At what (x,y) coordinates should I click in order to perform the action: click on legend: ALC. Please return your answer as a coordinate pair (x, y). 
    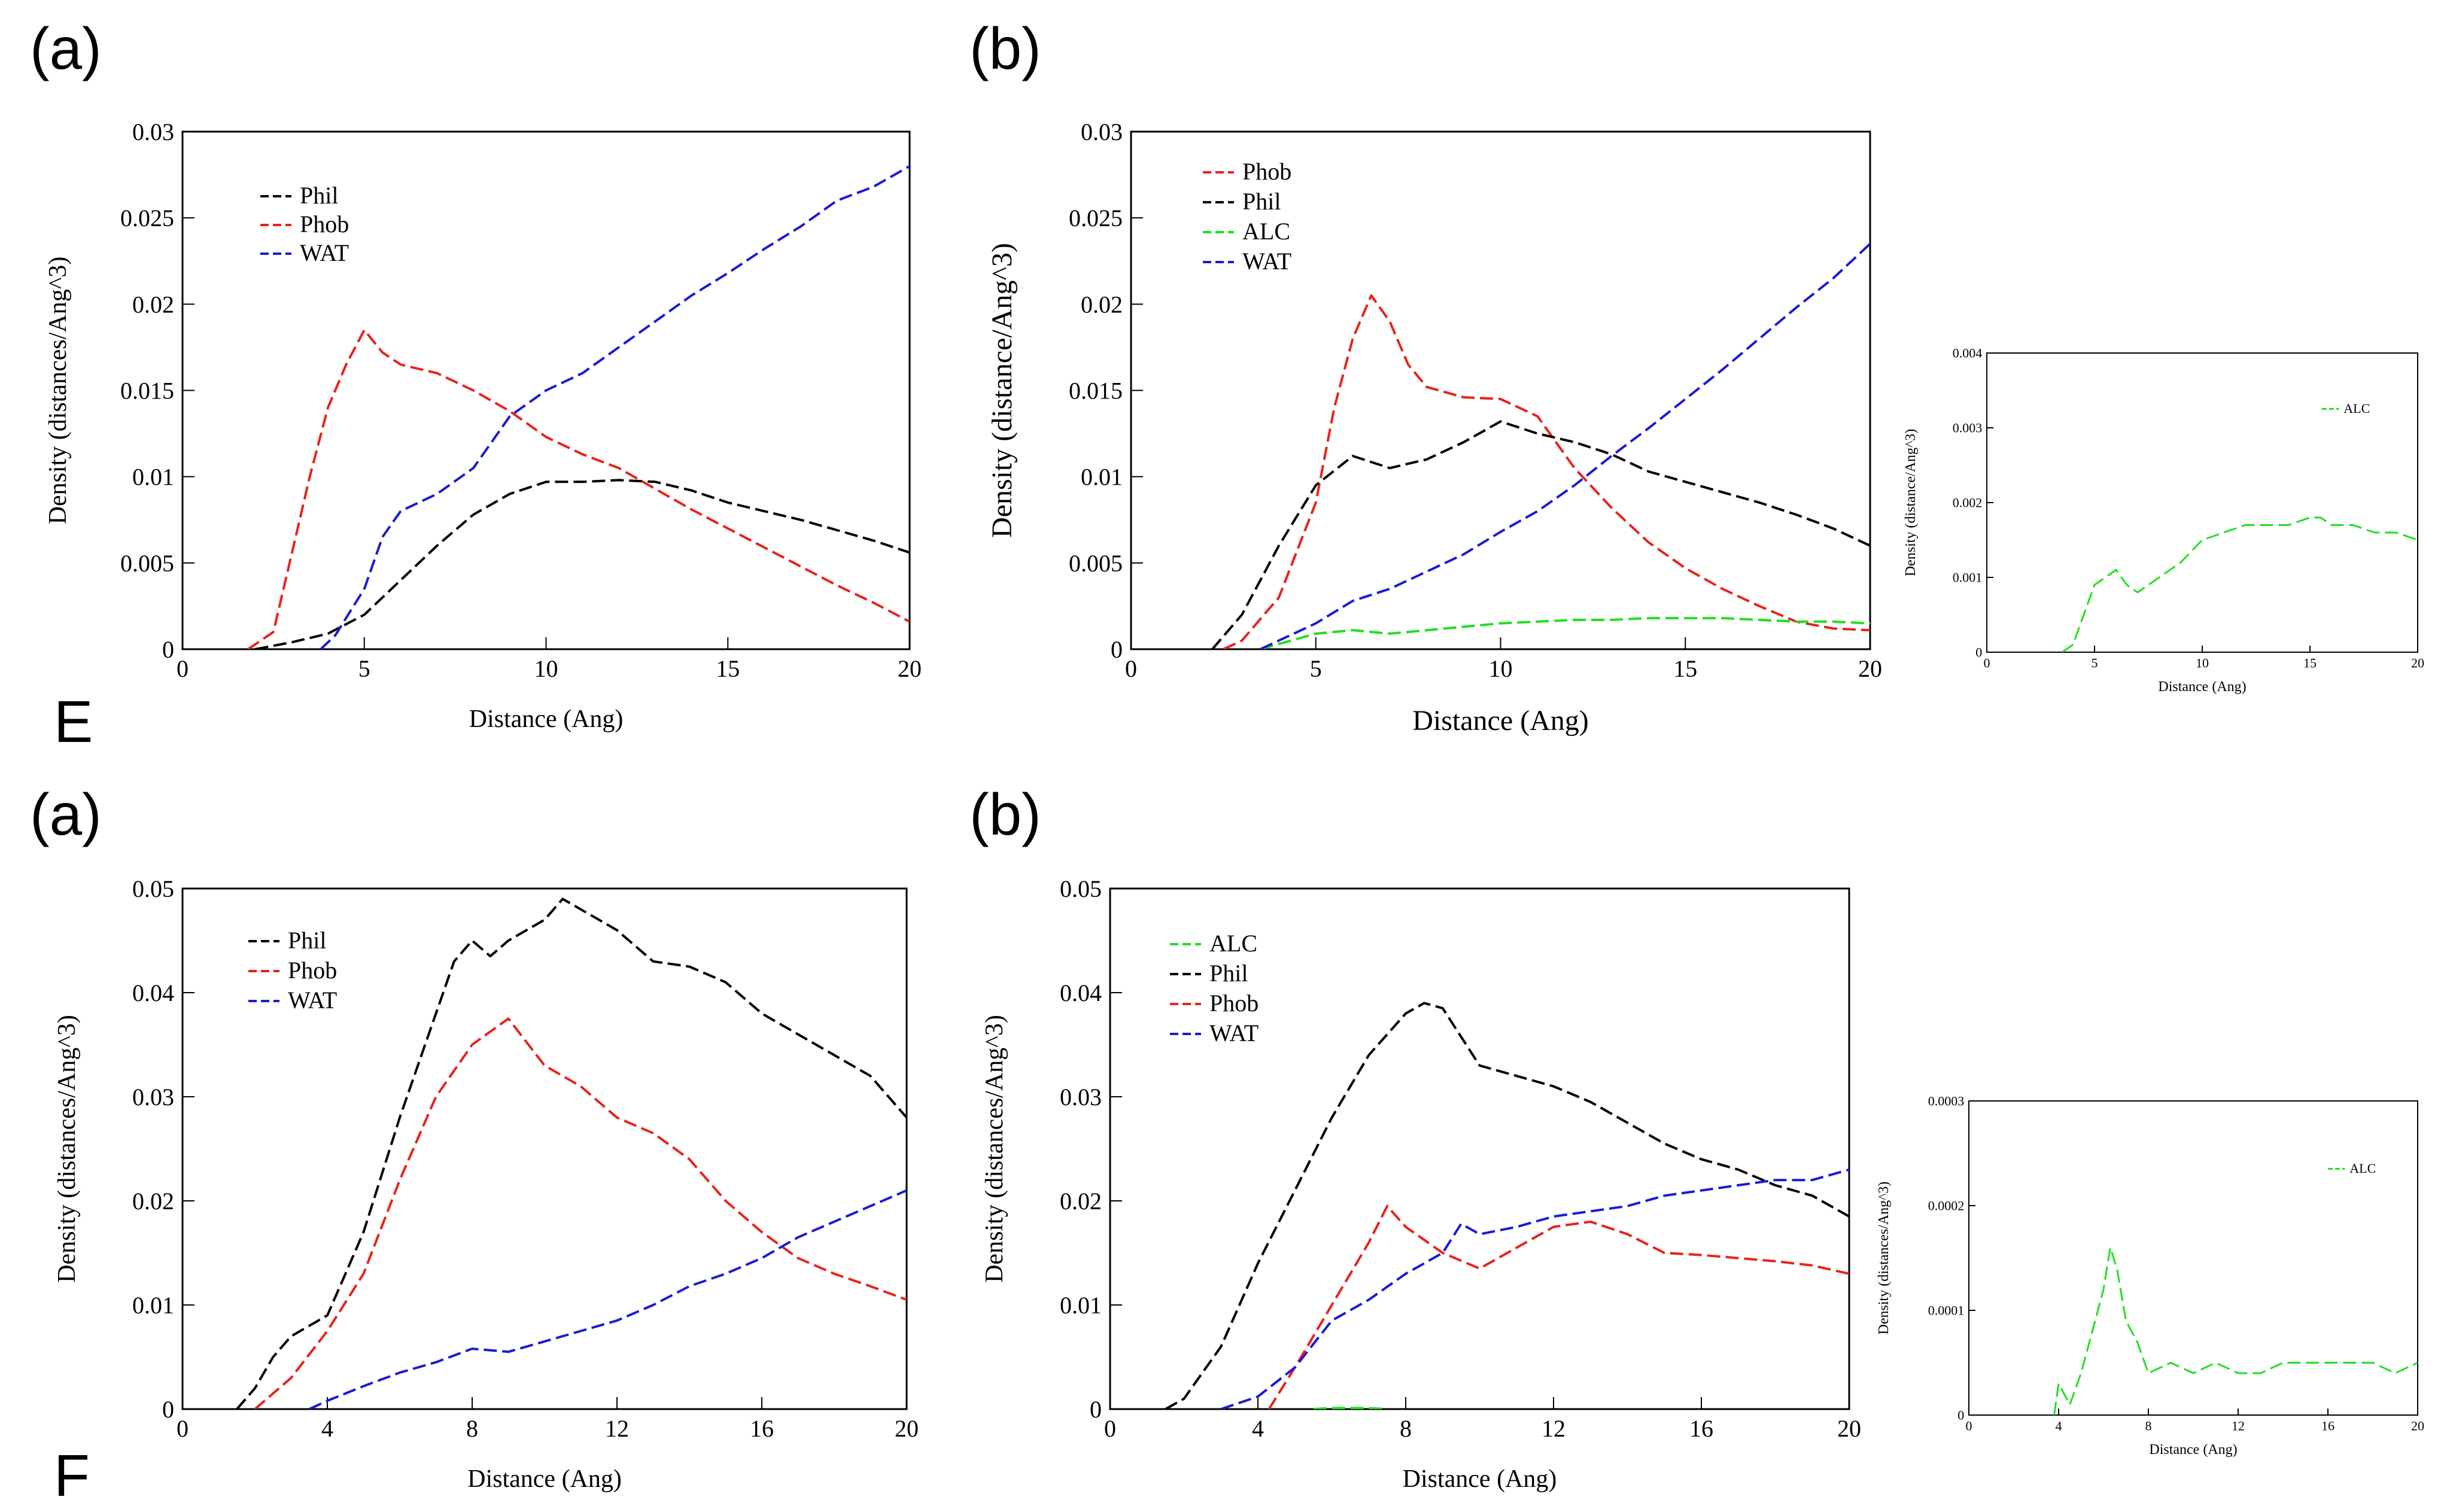
    Looking at the image, I should click on (2352, 1168).